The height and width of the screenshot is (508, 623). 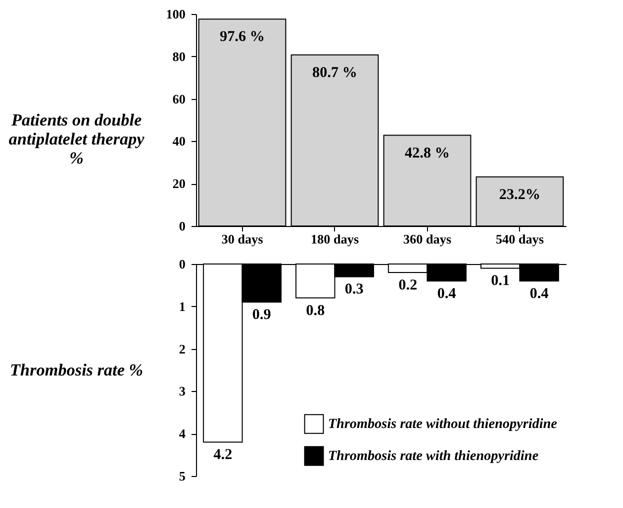 I want to click on y-tick-label: 1, so click(x=182, y=306).